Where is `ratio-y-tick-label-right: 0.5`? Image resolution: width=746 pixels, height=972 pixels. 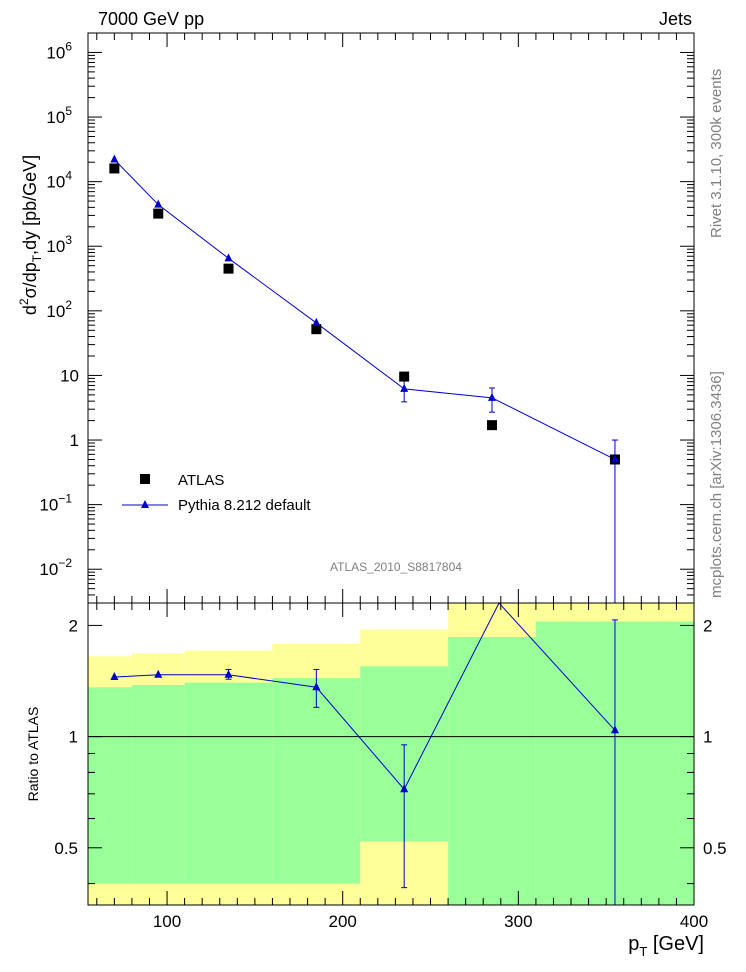 ratio-y-tick-label-right: 0.5 is located at coordinates (715, 848).